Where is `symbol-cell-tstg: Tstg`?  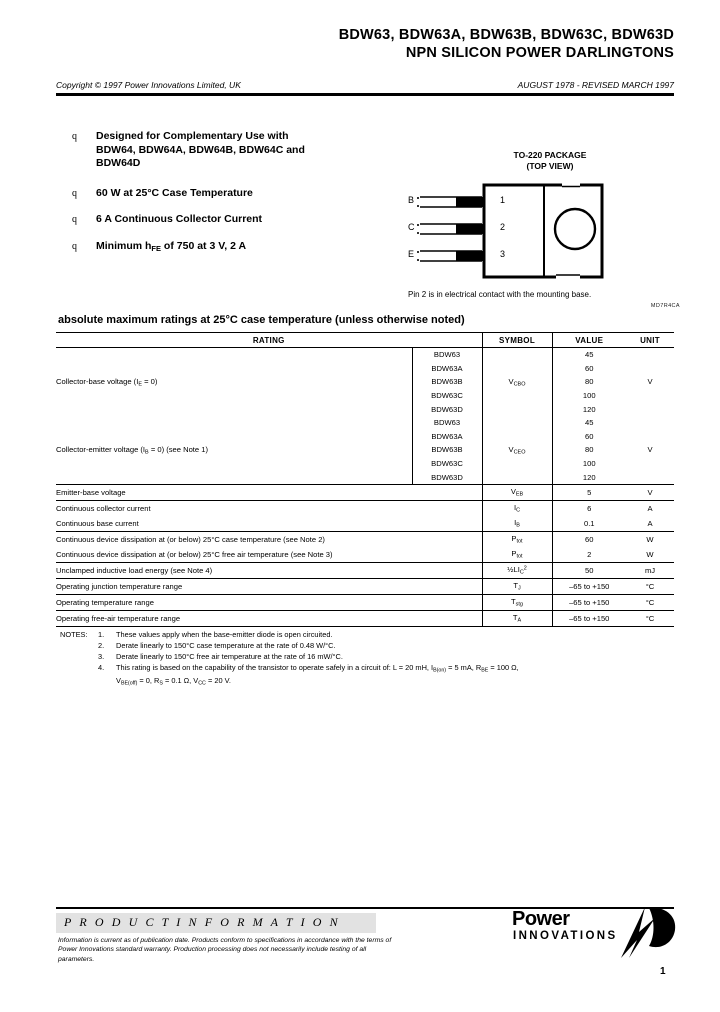 symbol-cell-tstg: Tstg is located at coordinates (516, 602).